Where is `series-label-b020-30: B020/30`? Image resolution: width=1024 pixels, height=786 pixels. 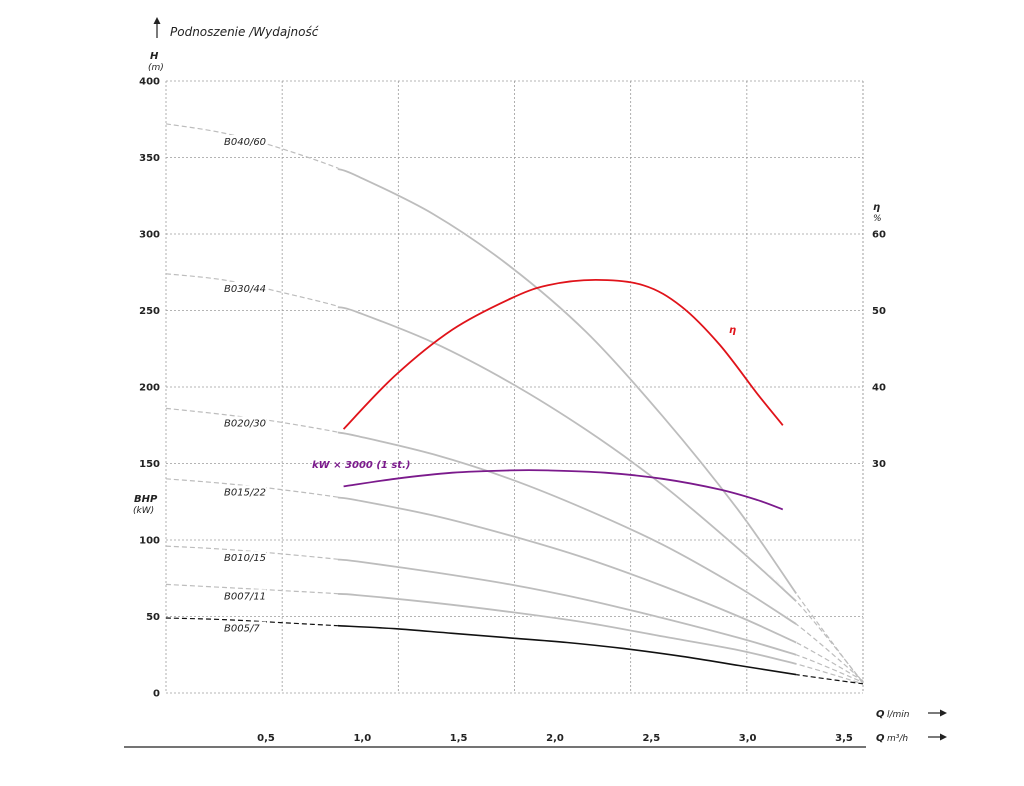
series-label-b020-30: B020/30 is located at coordinates (245, 424).